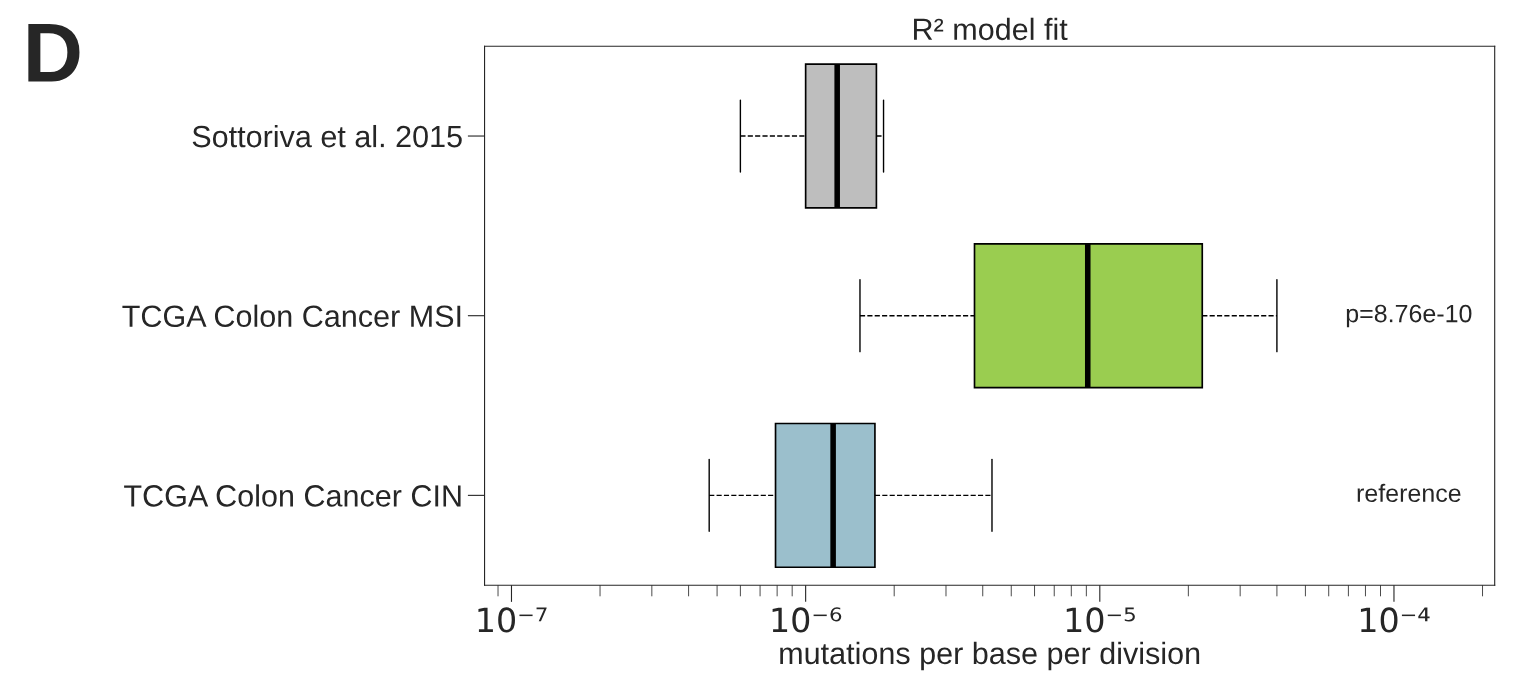 The image size is (1519, 700). What do you see at coordinates (1409, 493) in the screenshot?
I see `annotation: reference` at bounding box center [1409, 493].